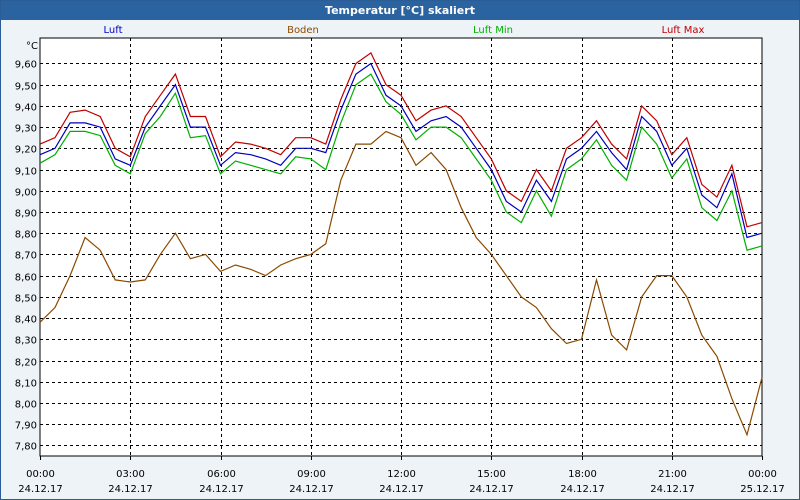 The width and height of the screenshot is (800, 500). I want to click on y-tick-label: 9,30, so click(26, 129).